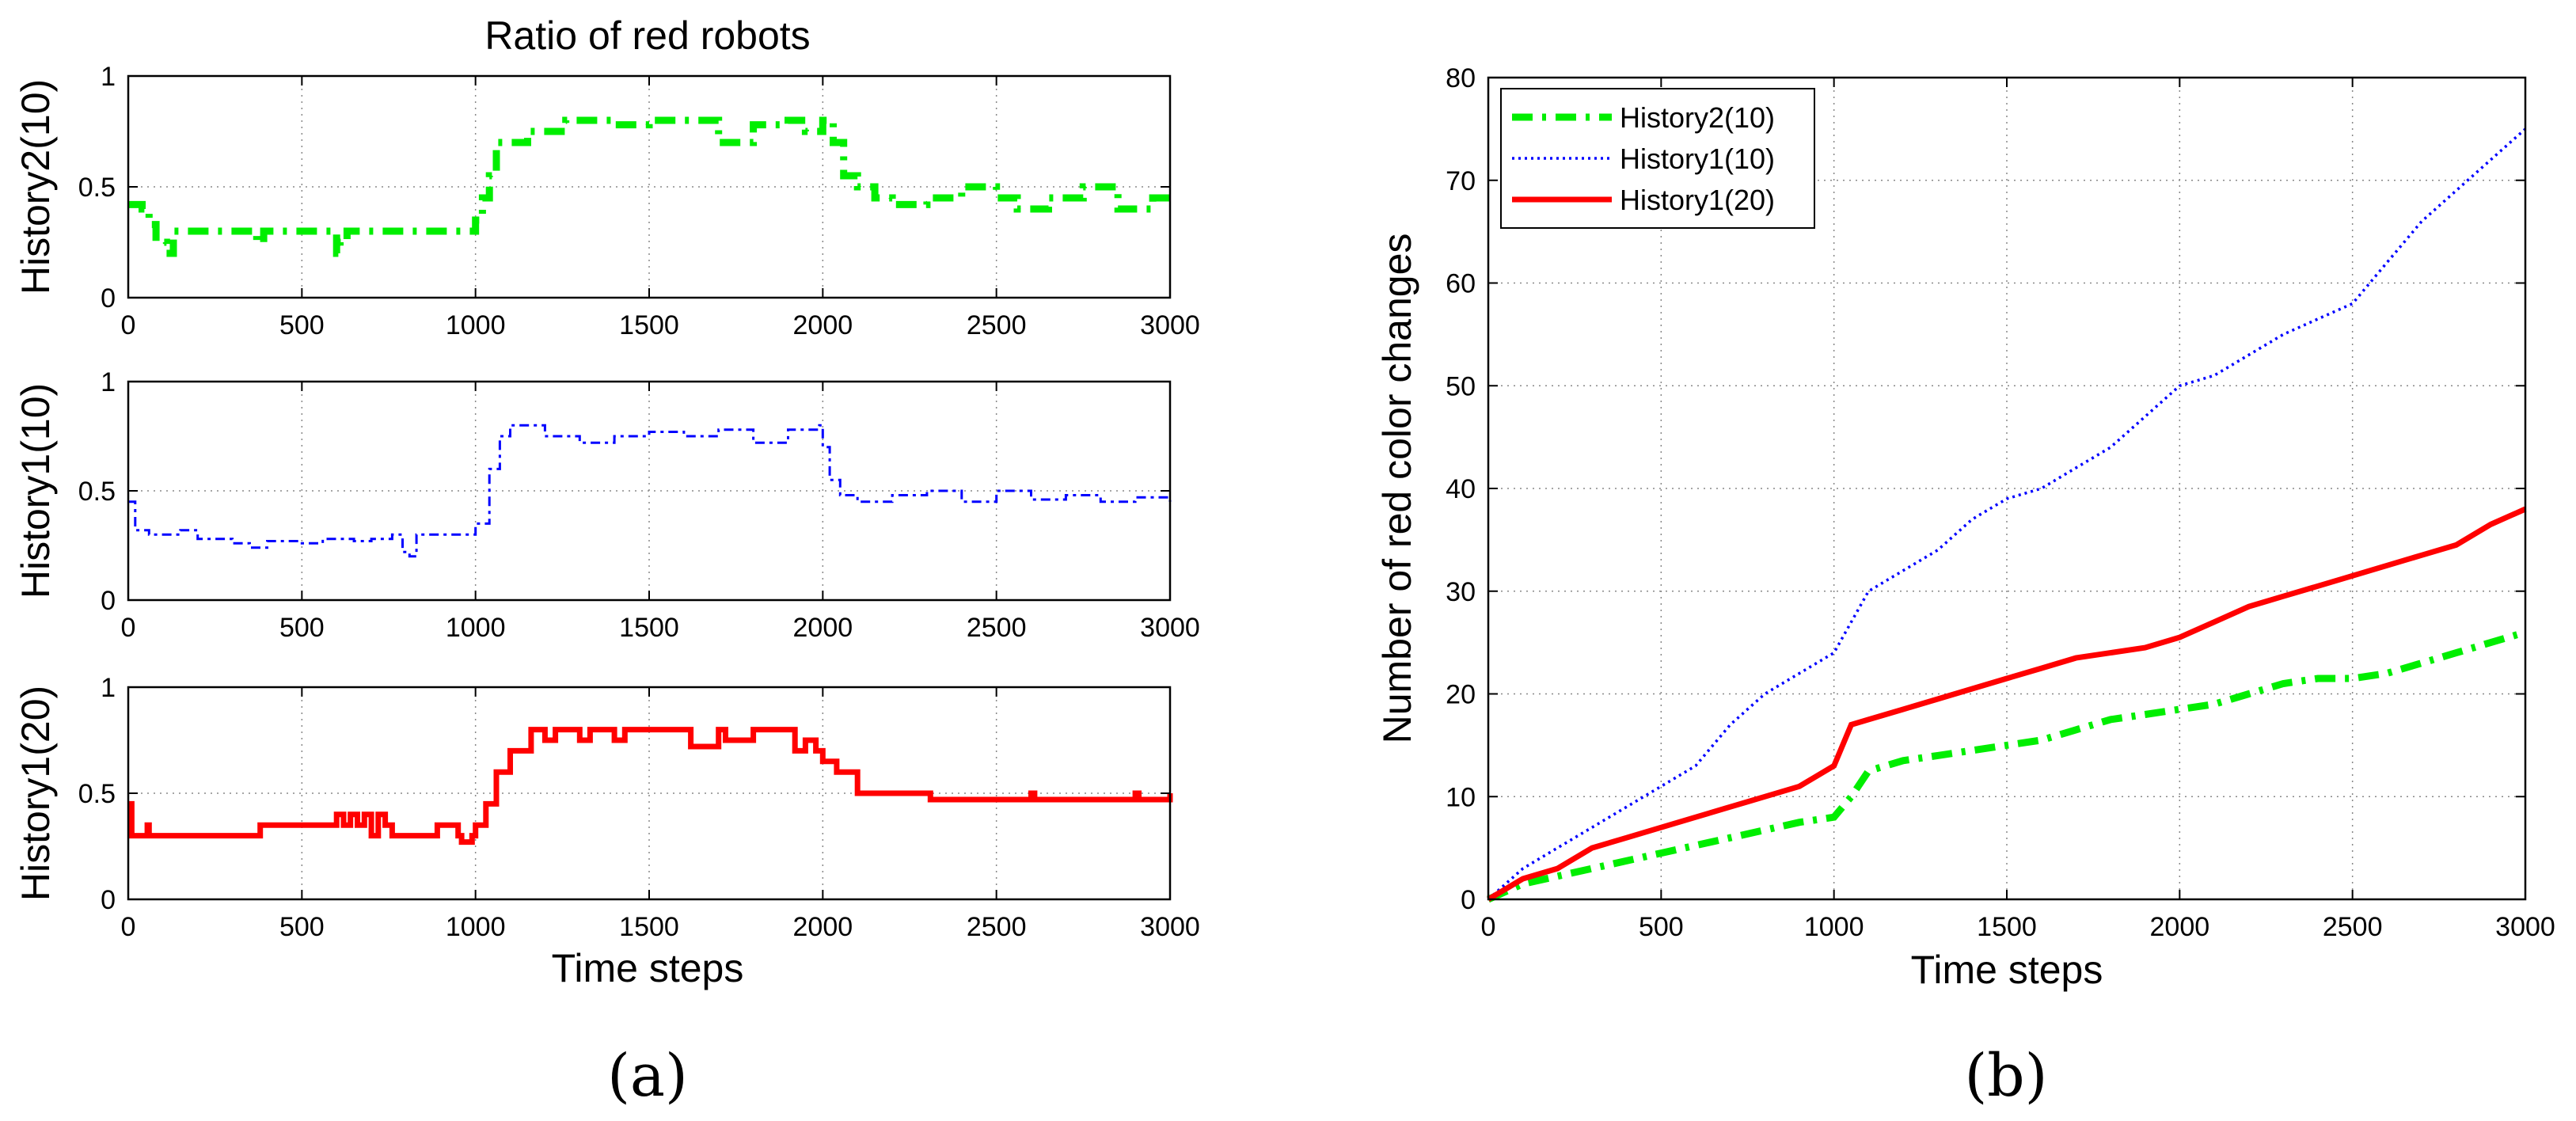  I want to click on panel-b-label: (b), so click(2005, 1076).